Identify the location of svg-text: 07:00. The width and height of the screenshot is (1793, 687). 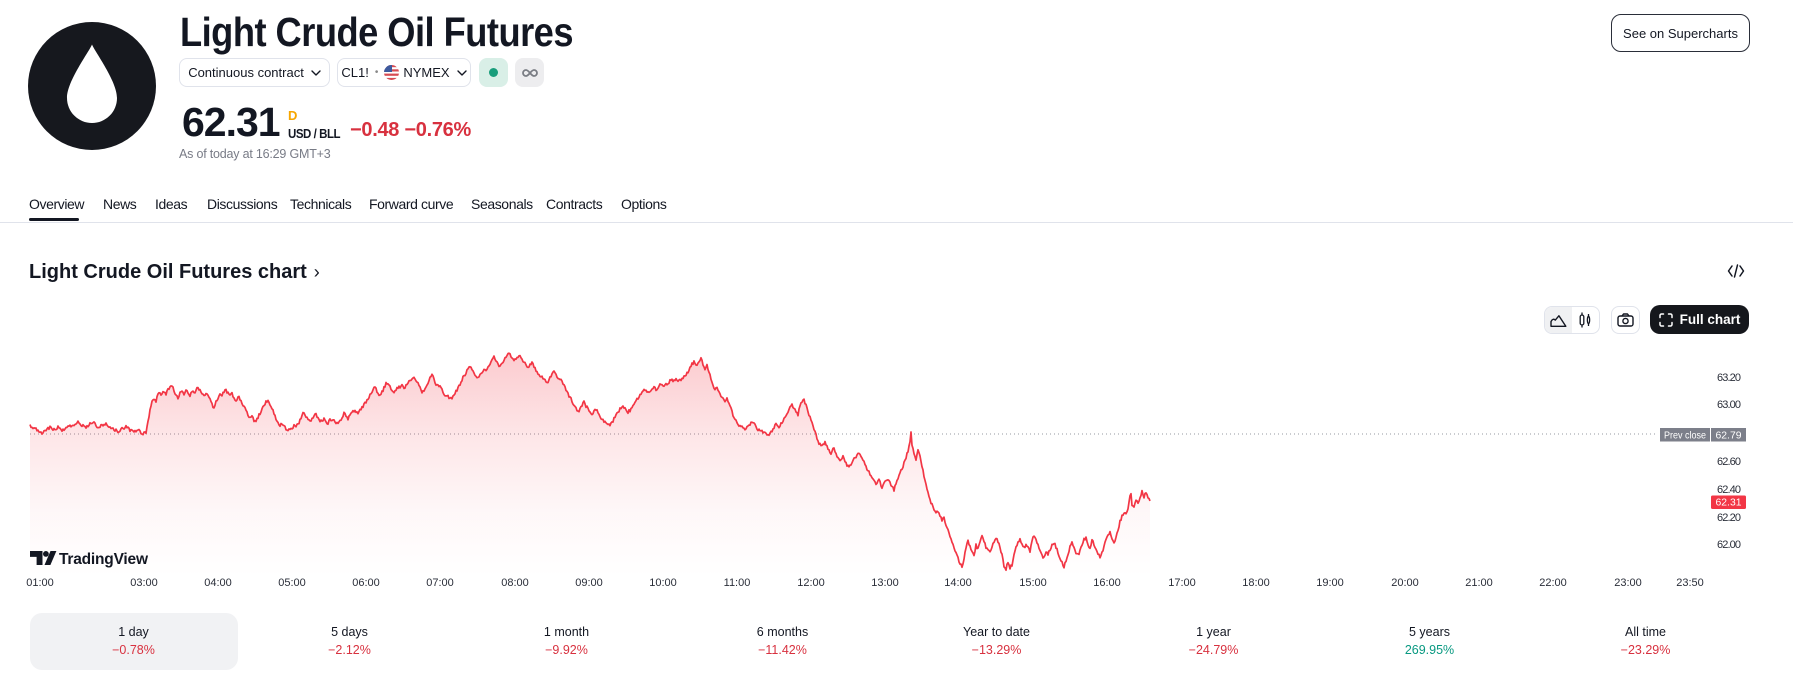
(440, 583).